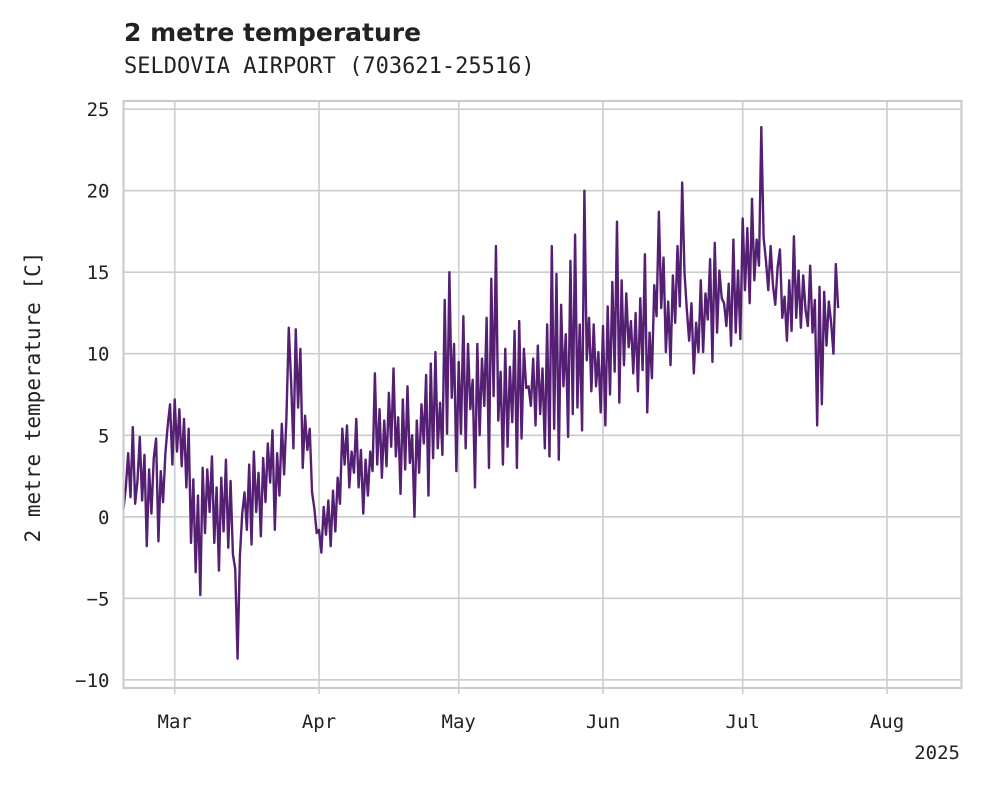  What do you see at coordinates (743, 722) in the screenshot?
I see `x-tick-label: Jul` at bounding box center [743, 722].